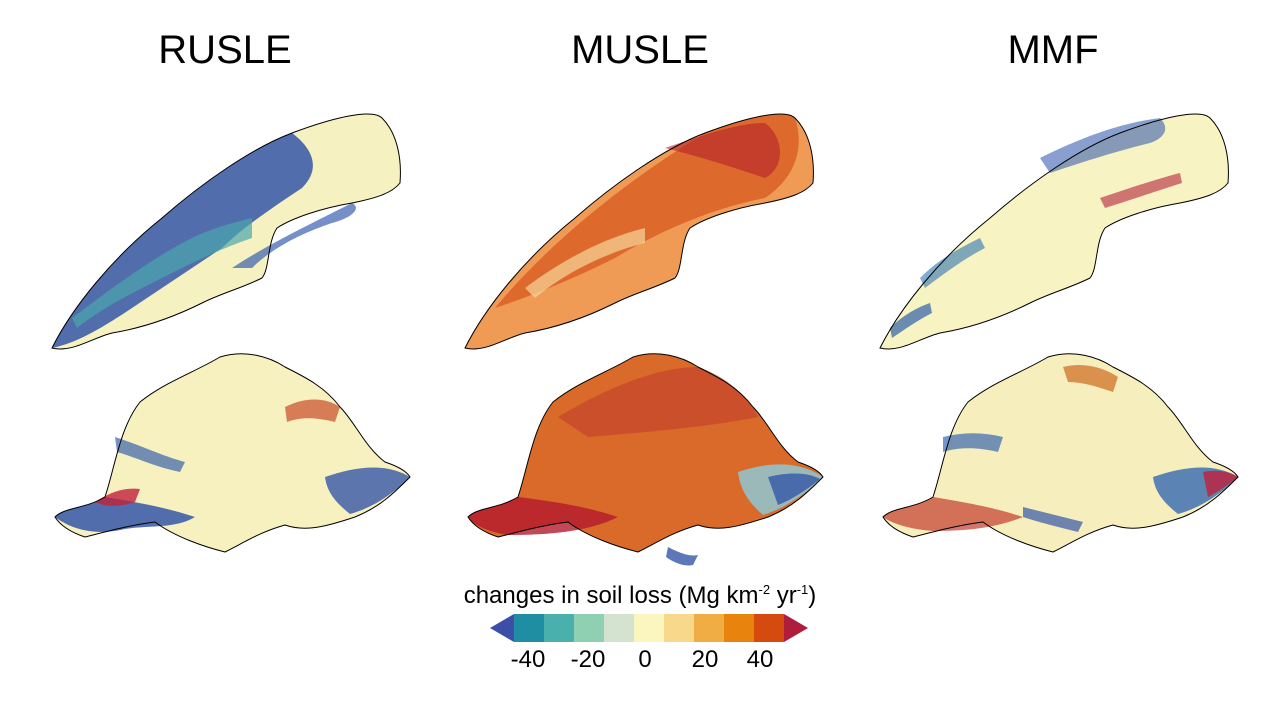 This screenshot has width=1280, height=720. What do you see at coordinates (502, 628) in the screenshot?
I see `legend-min-arrow` at bounding box center [502, 628].